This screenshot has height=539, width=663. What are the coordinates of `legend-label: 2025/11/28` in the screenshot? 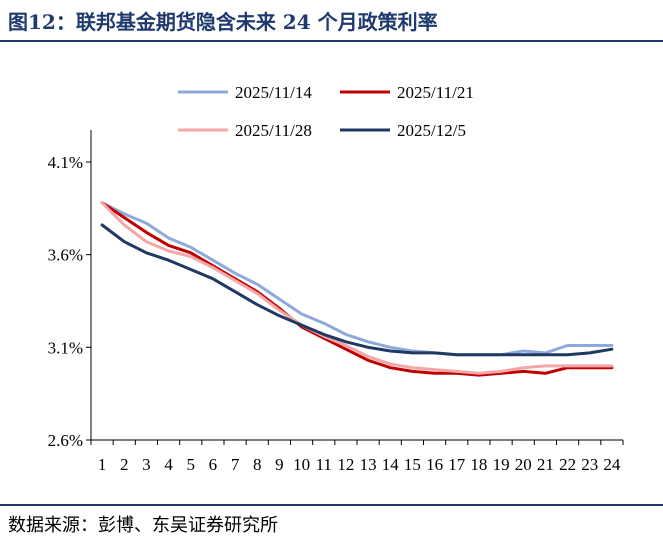 It's located at (273, 130).